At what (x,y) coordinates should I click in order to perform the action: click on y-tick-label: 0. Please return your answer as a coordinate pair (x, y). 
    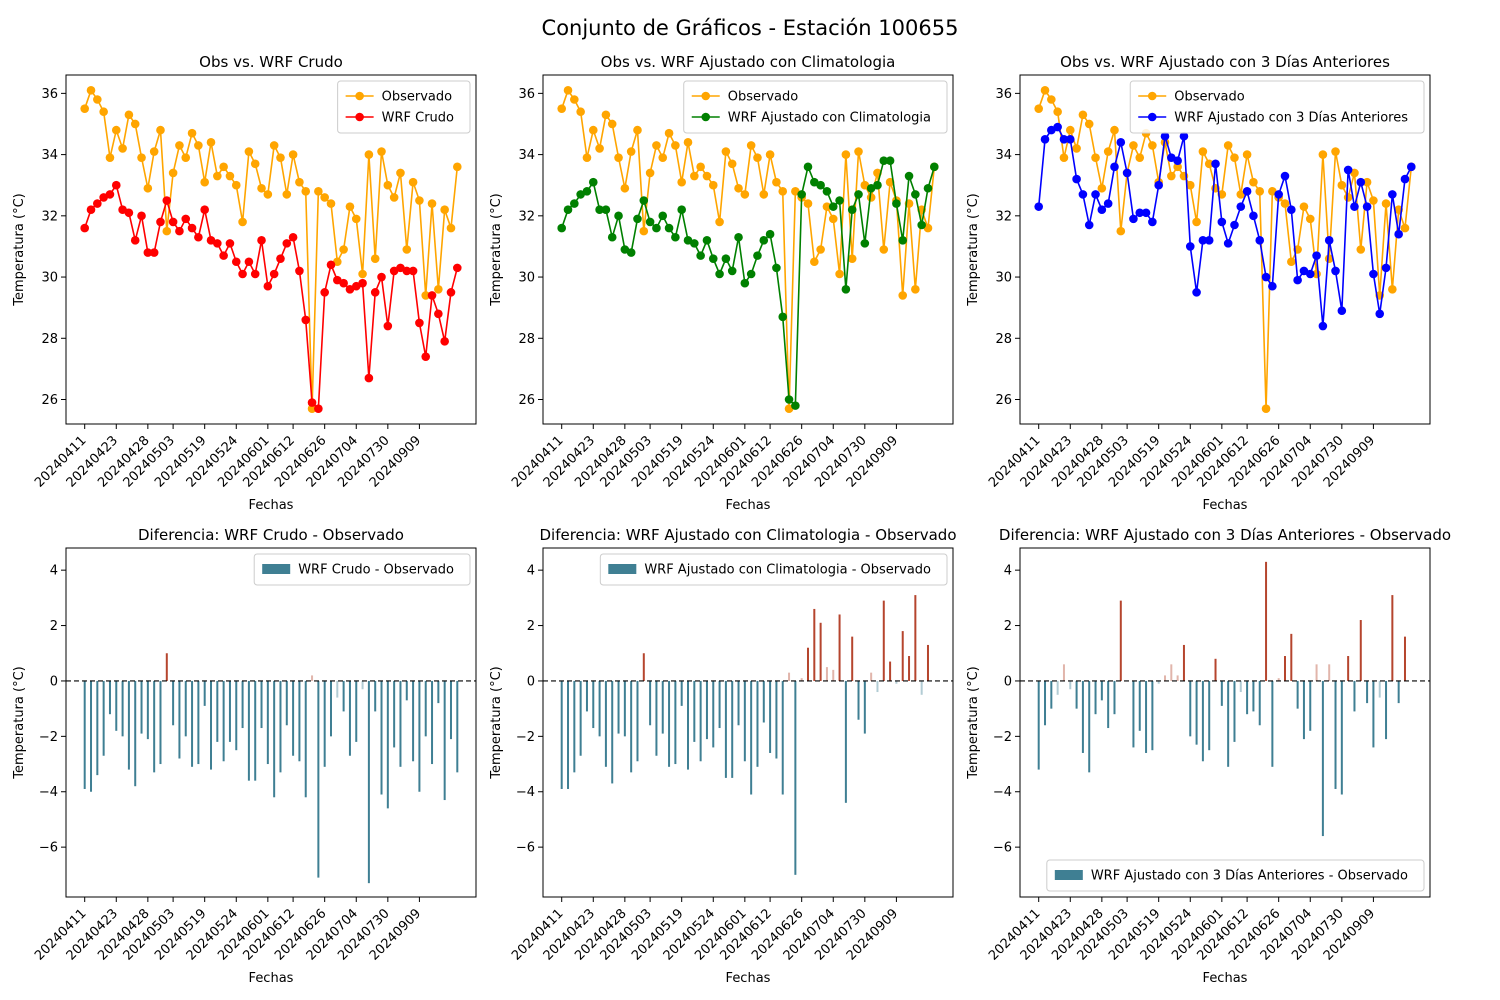
    Looking at the image, I should click on (531, 681).